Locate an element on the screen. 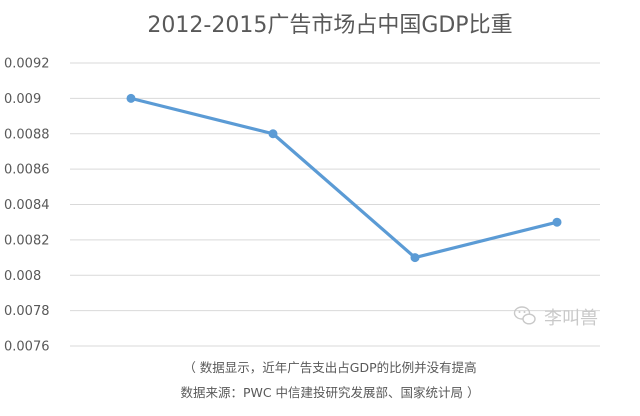 The image size is (640, 416). y-tick-label: 0.0084 is located at coordinates (27, 205).